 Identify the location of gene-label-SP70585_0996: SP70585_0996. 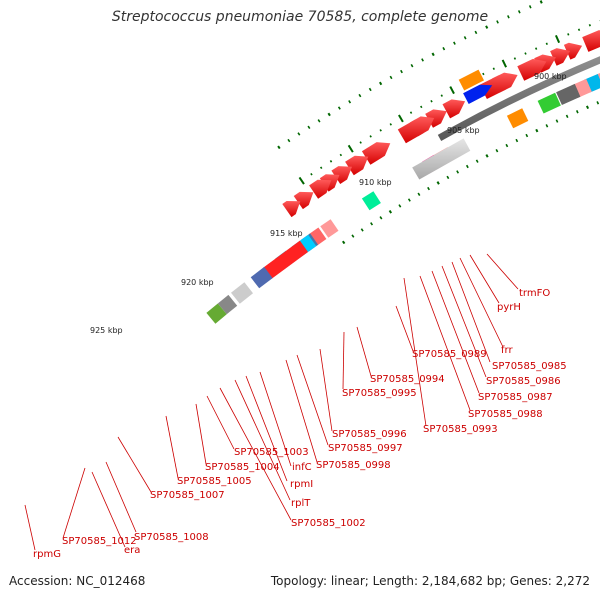
(369, 434).